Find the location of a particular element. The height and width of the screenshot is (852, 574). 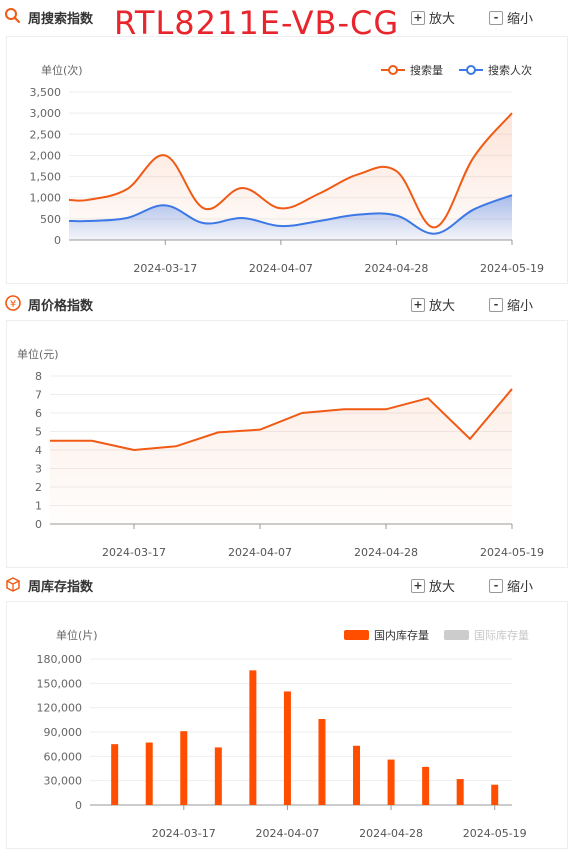

search-section-title: 周搜索指数 is located at coordinates (61, 19).